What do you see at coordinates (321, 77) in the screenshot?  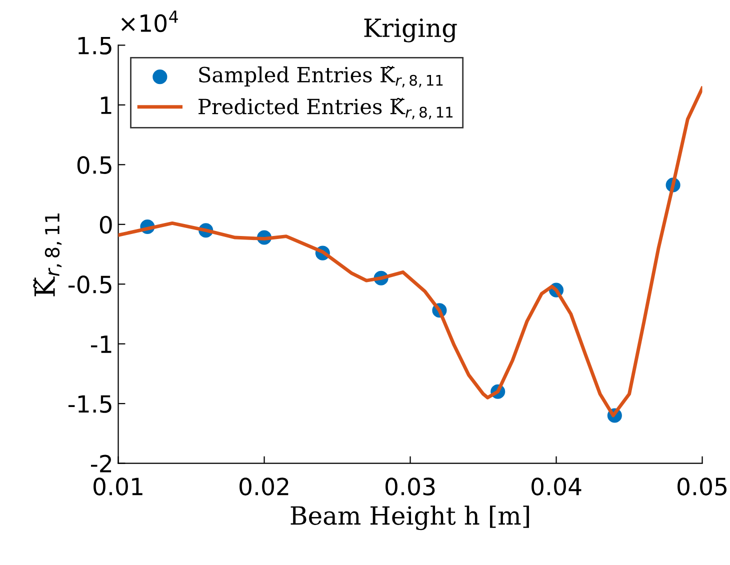 I see `legend-label: Sampled Entries K̃$_{r,8,11}$` at bounding box center [321, 77].